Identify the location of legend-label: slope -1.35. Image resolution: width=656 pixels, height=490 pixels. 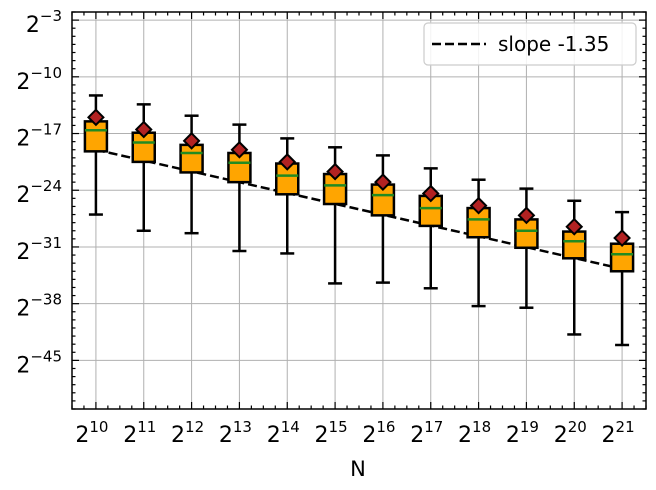
(553, 44).